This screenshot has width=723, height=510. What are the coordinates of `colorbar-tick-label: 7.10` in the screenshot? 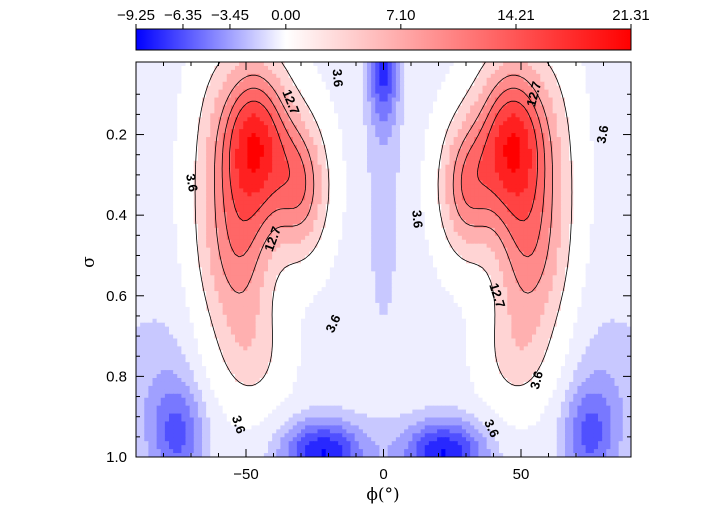 It's located at (400, 15).